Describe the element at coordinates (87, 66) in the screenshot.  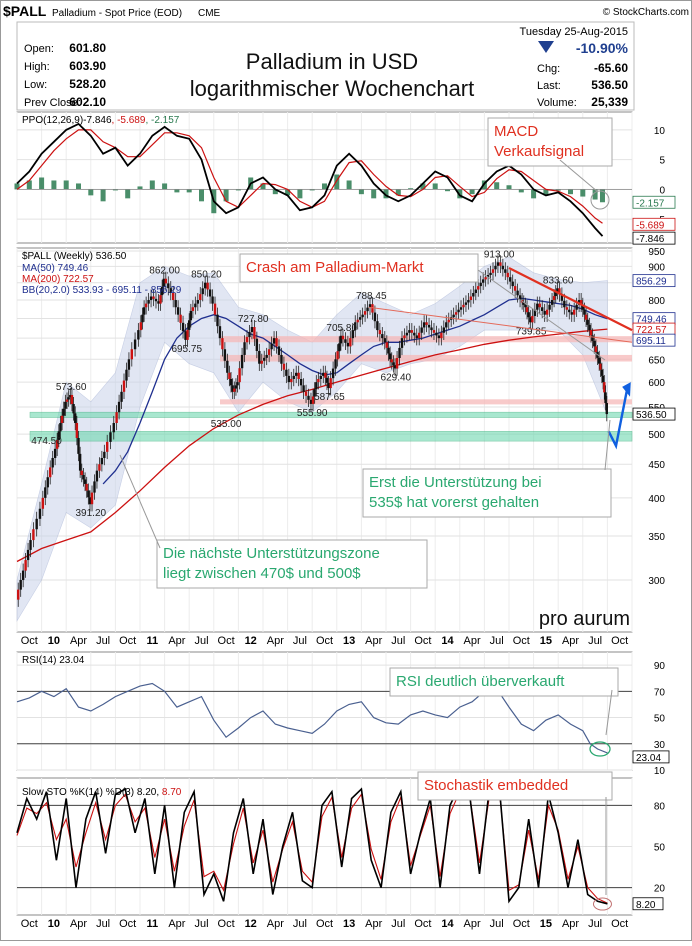
I see `stat-value: 603.90` at that location.